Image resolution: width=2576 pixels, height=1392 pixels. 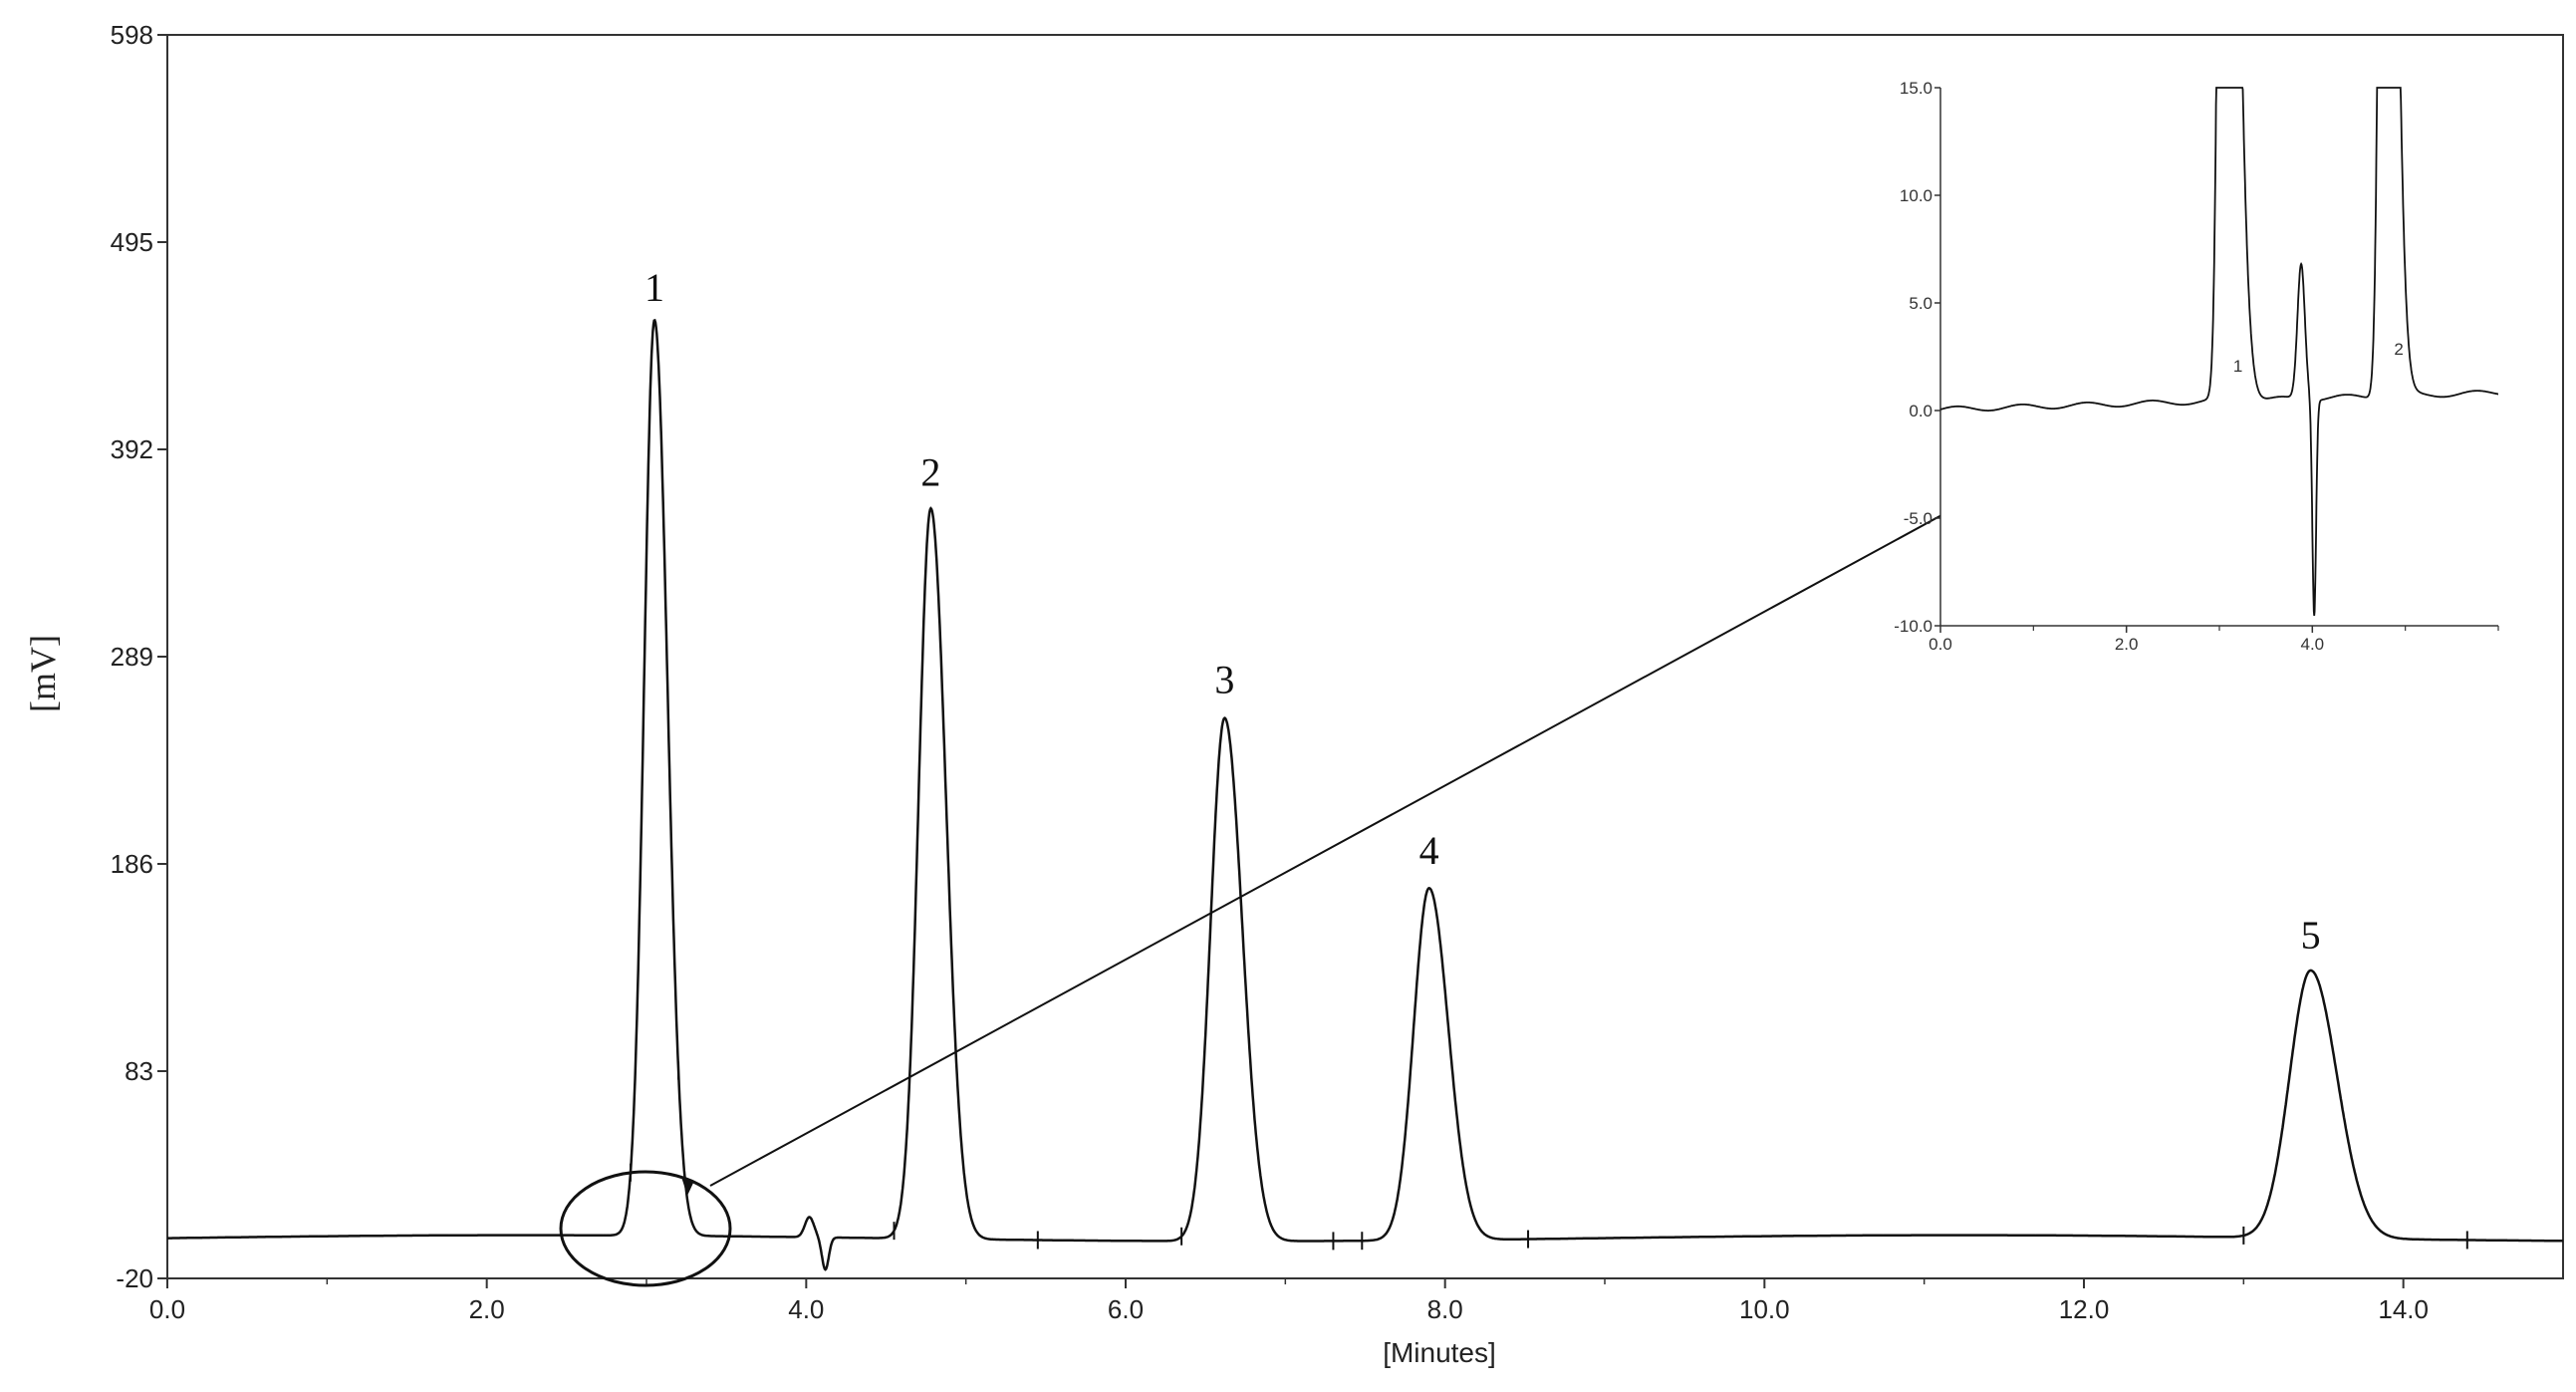 What do you see at coordinates (167, 1309) in the screenshot?
I see `x-tick-label: 0.0` at bounding box center [167, 1309].